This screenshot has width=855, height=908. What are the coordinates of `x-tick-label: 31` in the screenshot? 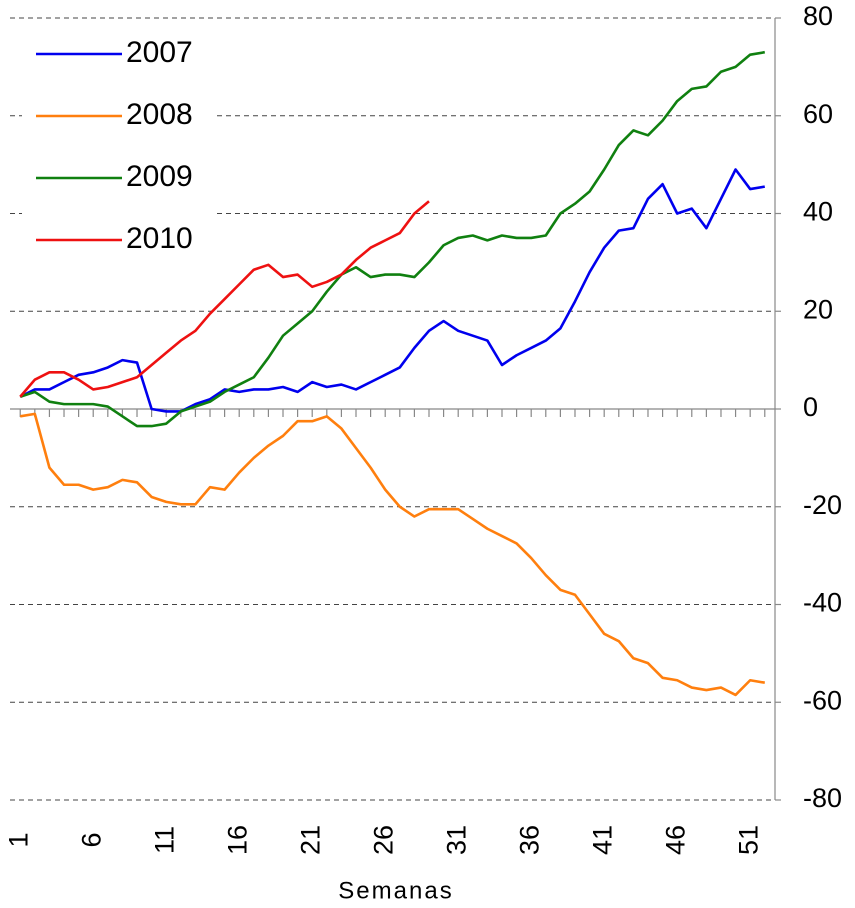 It's located at (456, 840).